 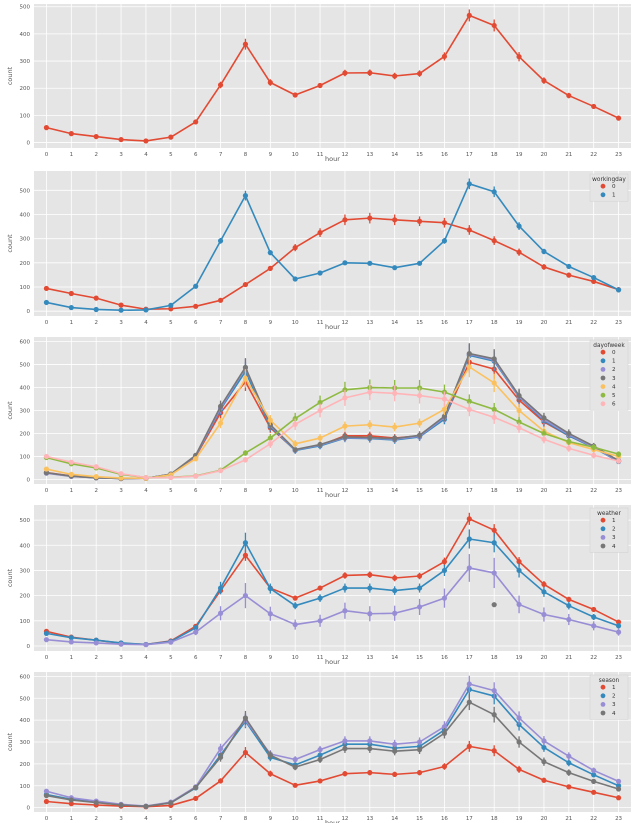 What do you see at coordinates (25, 597) in the screenshot?
I see `y-tick-label: 200` at bounding box center [25, 597].